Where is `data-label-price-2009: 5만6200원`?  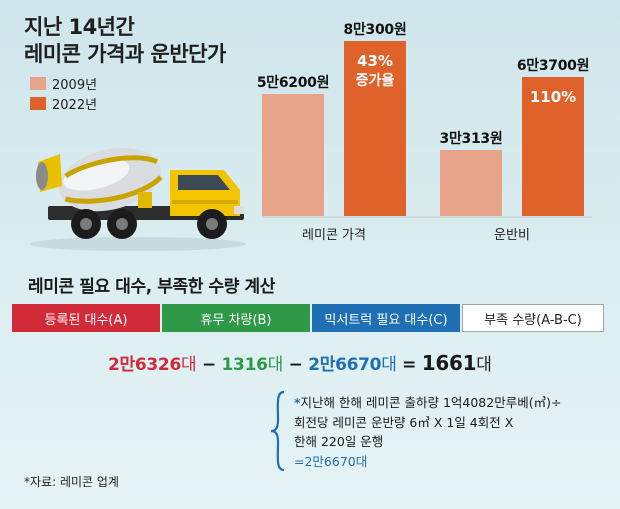 data-label-price-2009: 5만6200원 is located at coordinates (293, 82).